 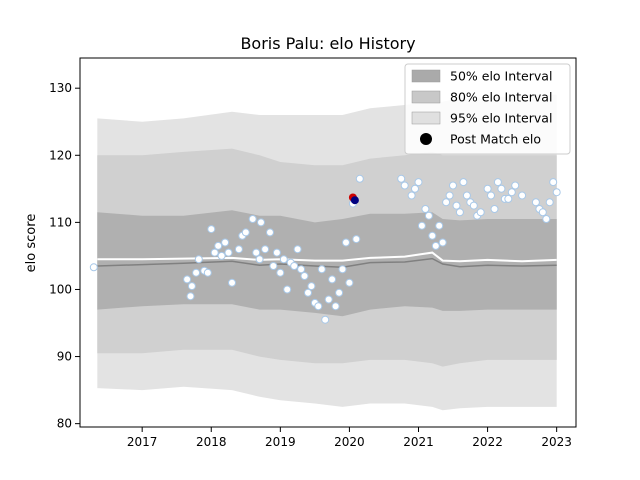 What do you see at coordinates (31, 243) in the screenshot?
I see `y-axis-label: elo score` at bounding box center [31, 243].